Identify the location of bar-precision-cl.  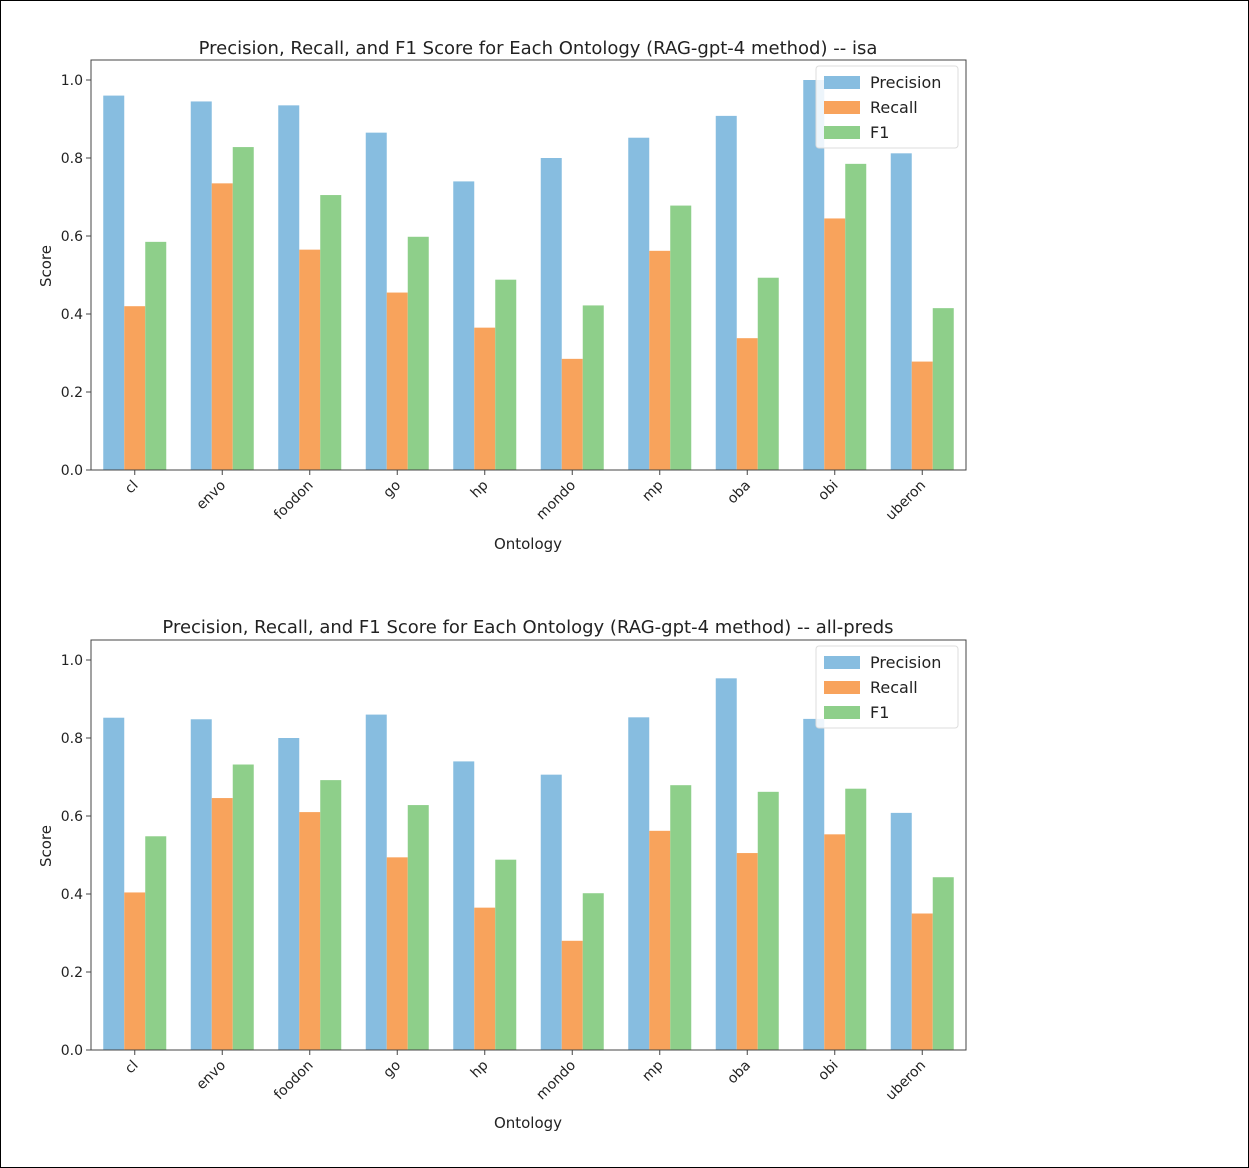
(114, 282).